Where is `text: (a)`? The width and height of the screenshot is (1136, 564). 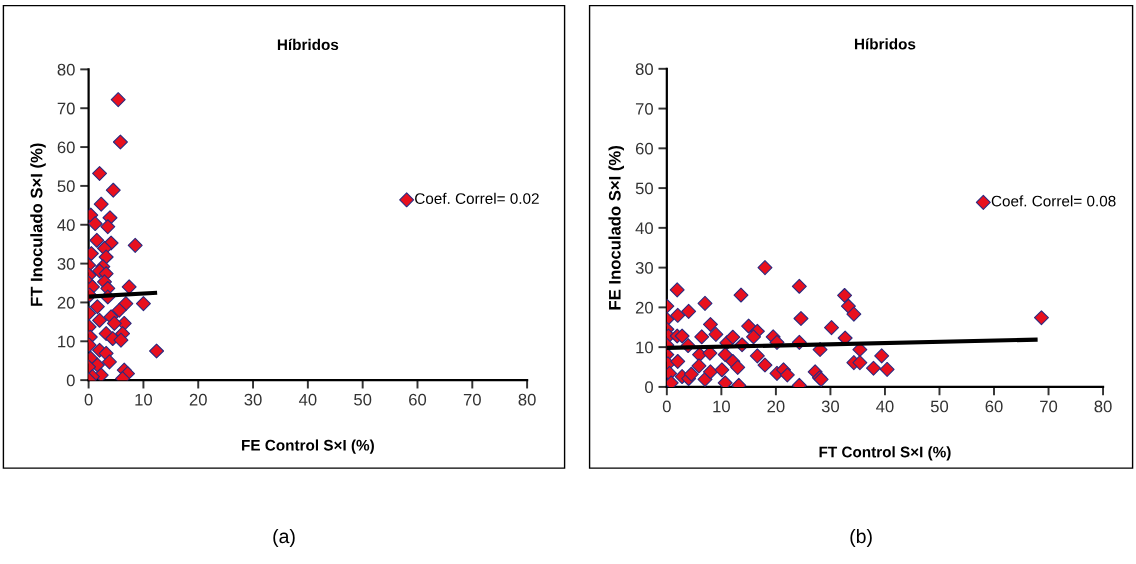 text: (a) is located at coordinates (284, 538).